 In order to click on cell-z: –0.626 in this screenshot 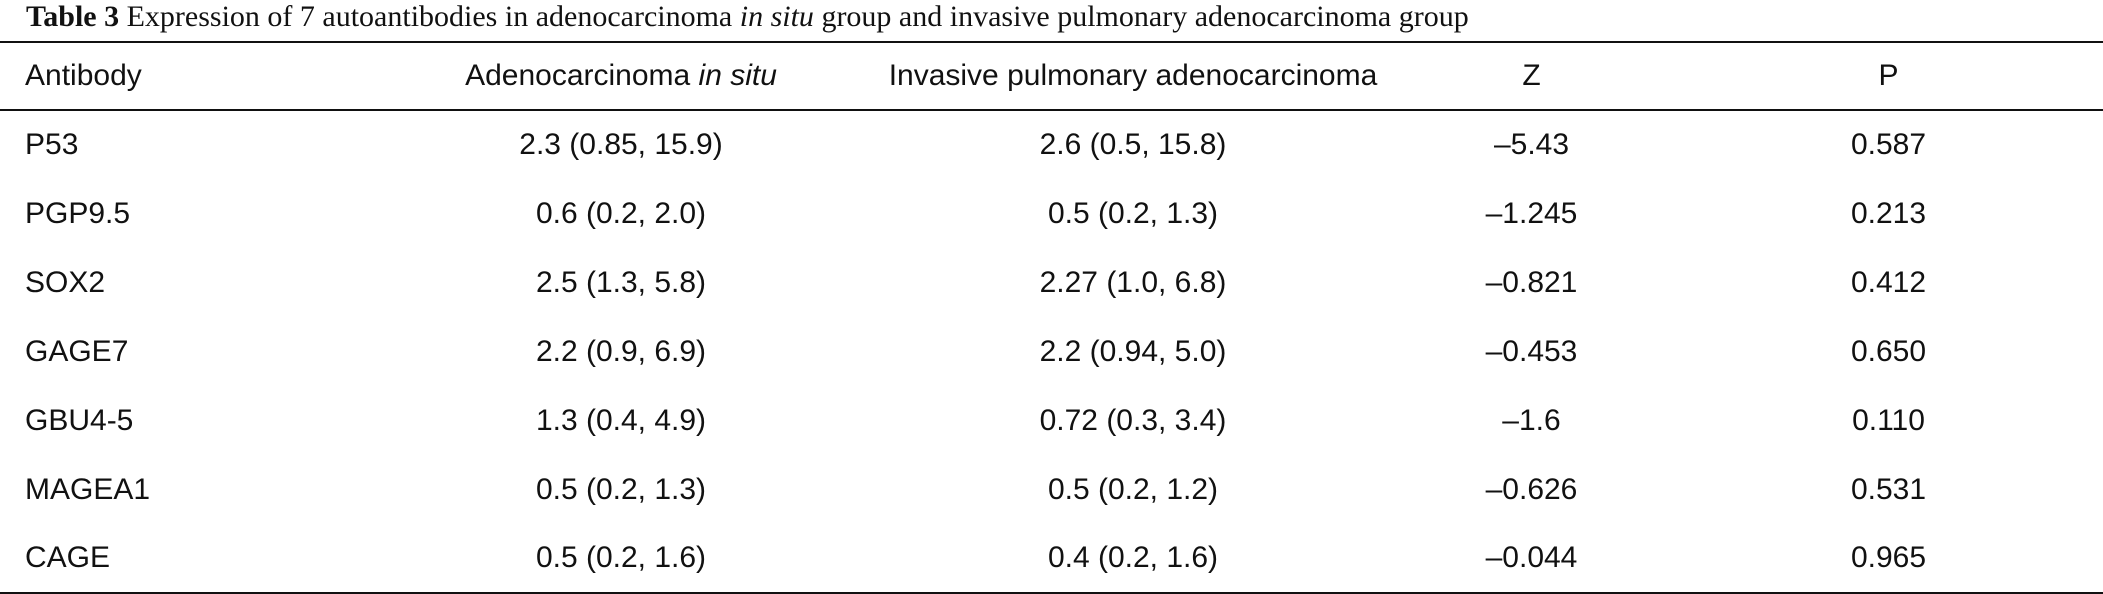, I will do `click(1531, 489)`.